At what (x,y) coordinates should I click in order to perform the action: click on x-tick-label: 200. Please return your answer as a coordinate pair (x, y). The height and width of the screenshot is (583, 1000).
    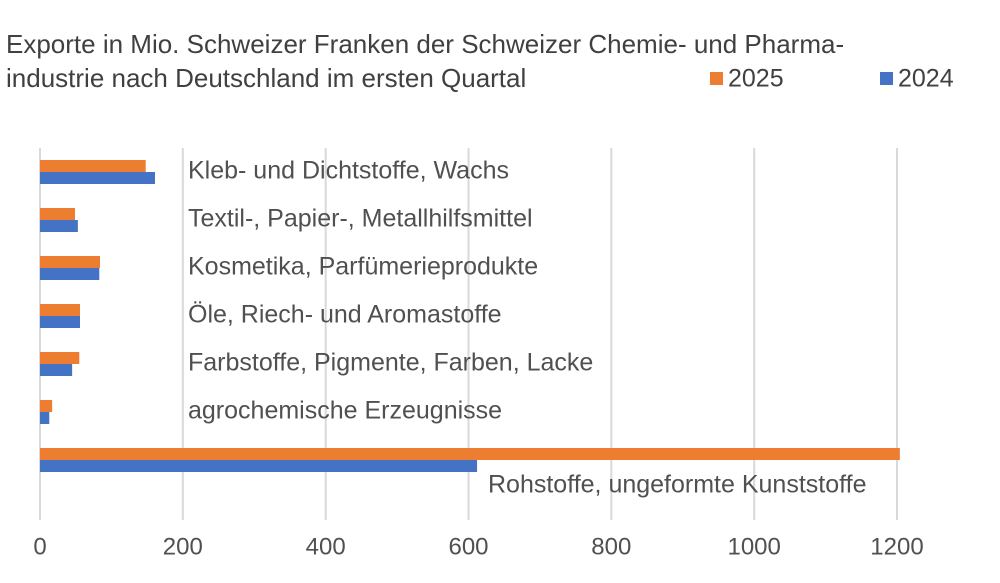
    Looking at the image, I should click on (183, 546).